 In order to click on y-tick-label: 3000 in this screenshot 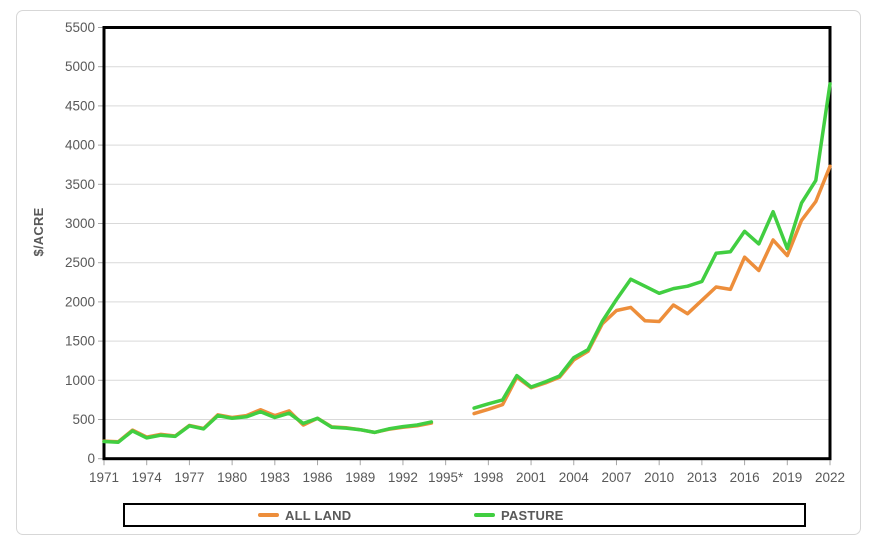, I will do `click(80, 223)`.